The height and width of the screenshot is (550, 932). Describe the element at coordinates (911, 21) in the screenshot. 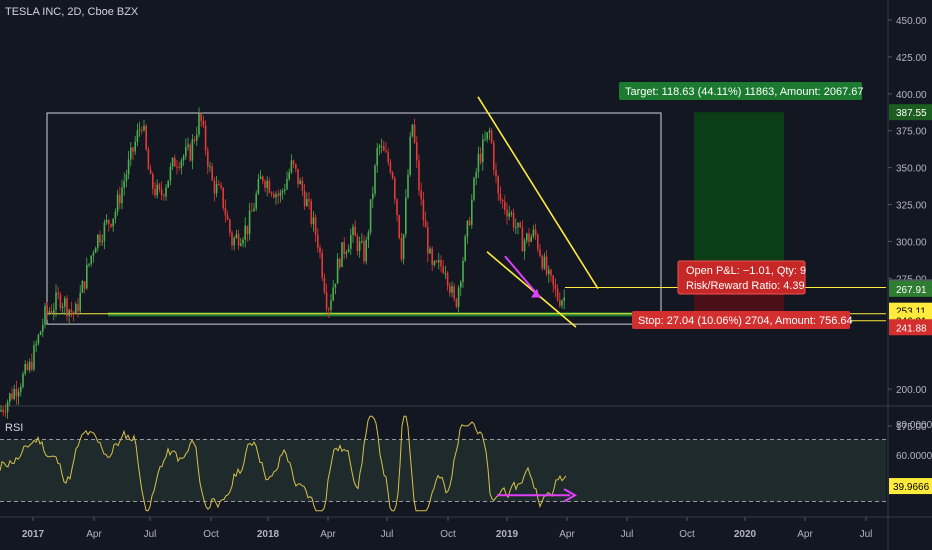

I see `price-tick-label: 450.00` at that location.